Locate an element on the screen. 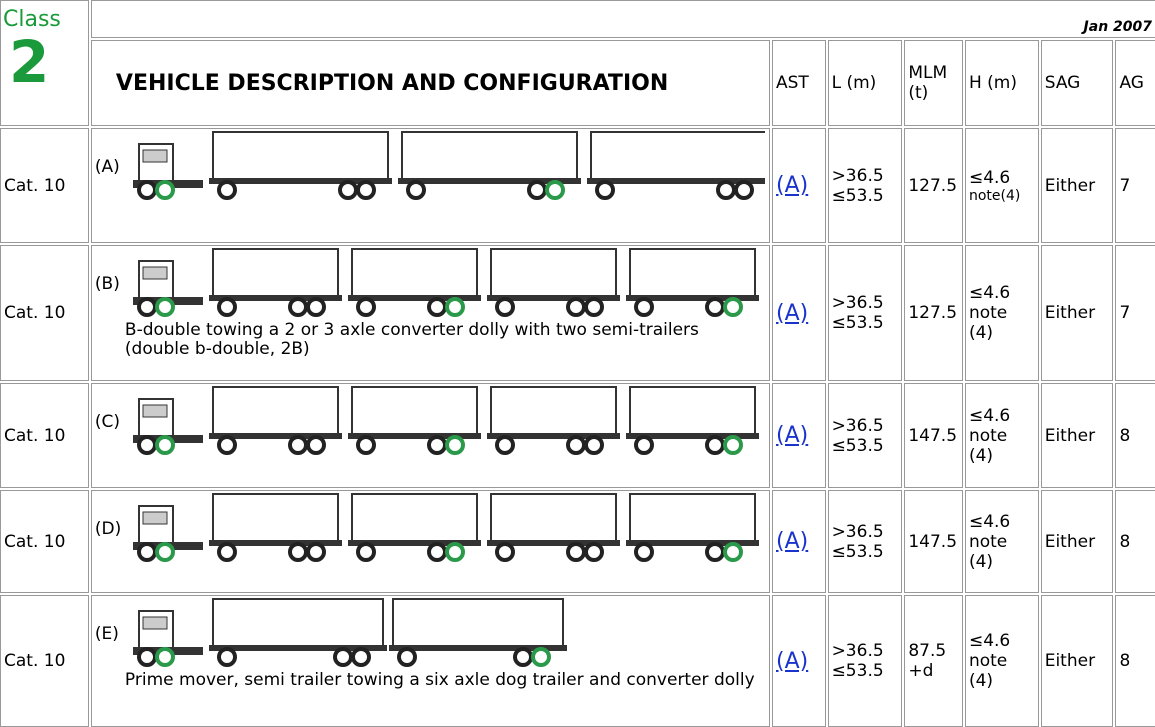  config-line: (B) is located at coordinates (430, 284).